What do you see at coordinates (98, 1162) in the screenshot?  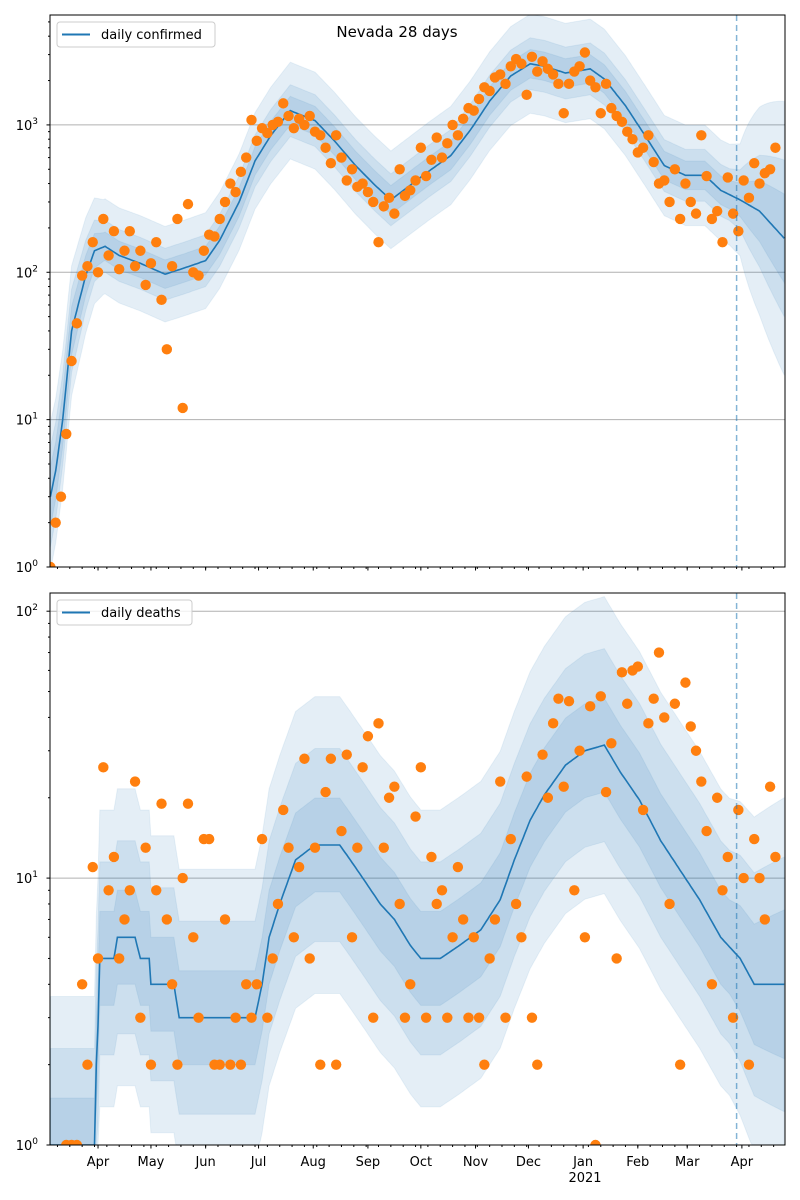 I see `x-tick-label: Apr` at bounding box center [98, 1162].